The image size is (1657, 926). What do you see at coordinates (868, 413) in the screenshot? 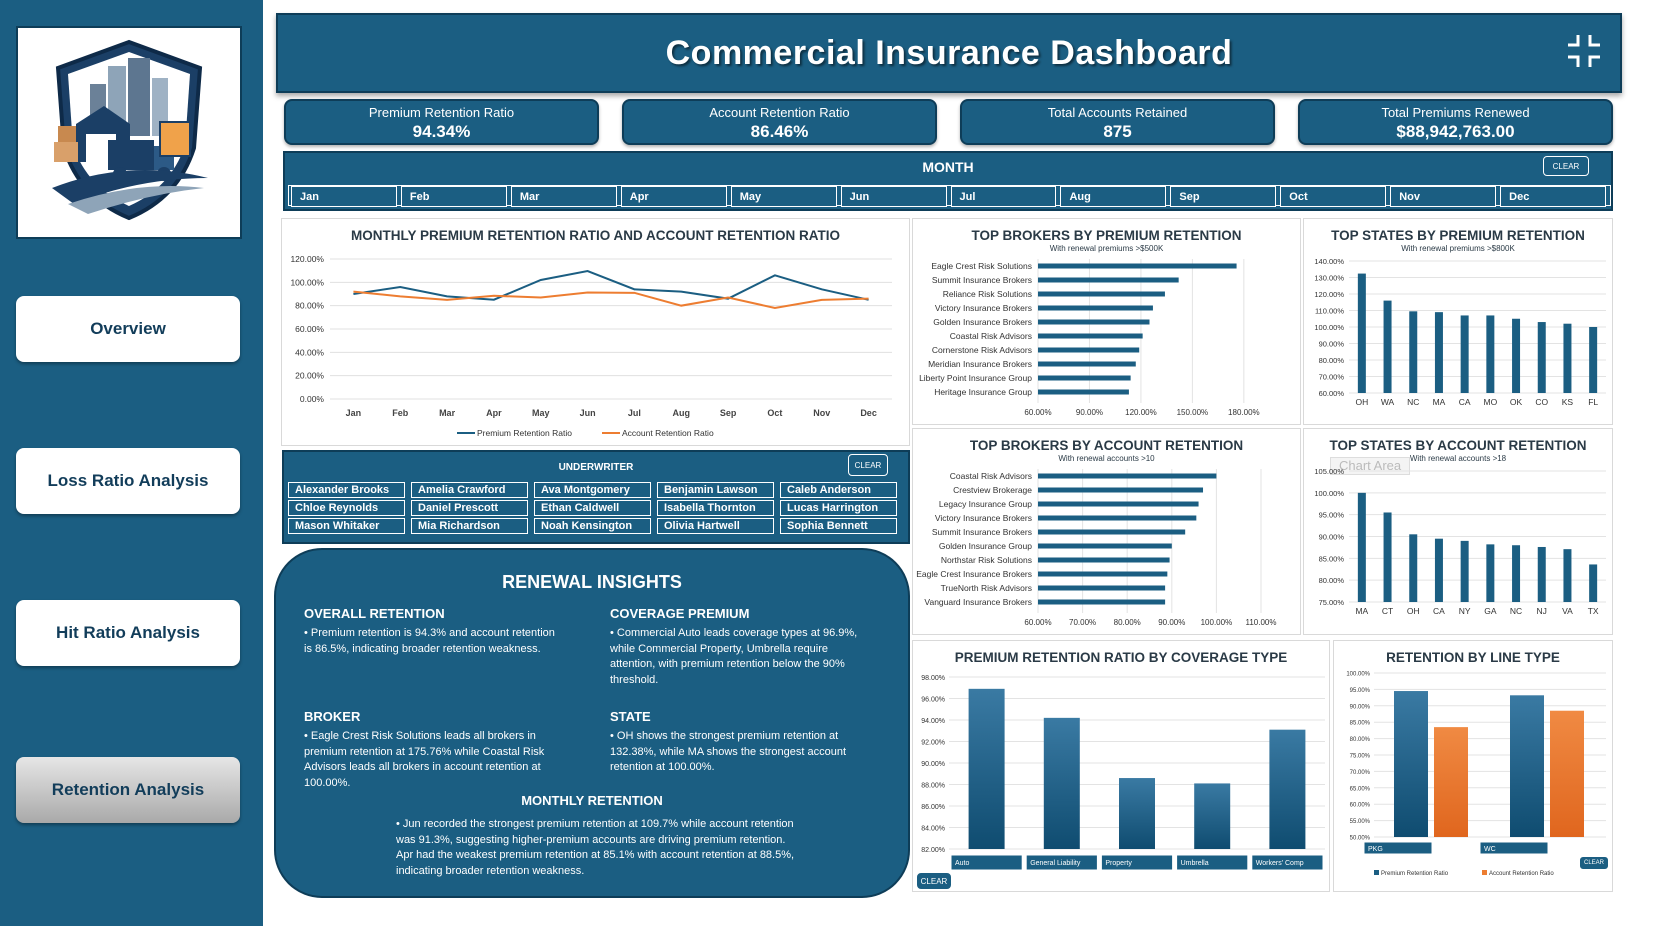
I see `x-tick-label: Dec` at bounding box center [868, 413].